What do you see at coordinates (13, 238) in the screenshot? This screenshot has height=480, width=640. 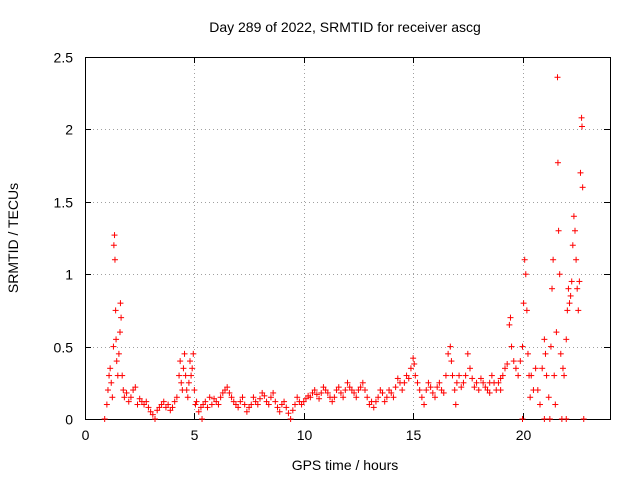 I see `y-axis-label: SRMTID / TECUs` at bounding box center [13, 238].